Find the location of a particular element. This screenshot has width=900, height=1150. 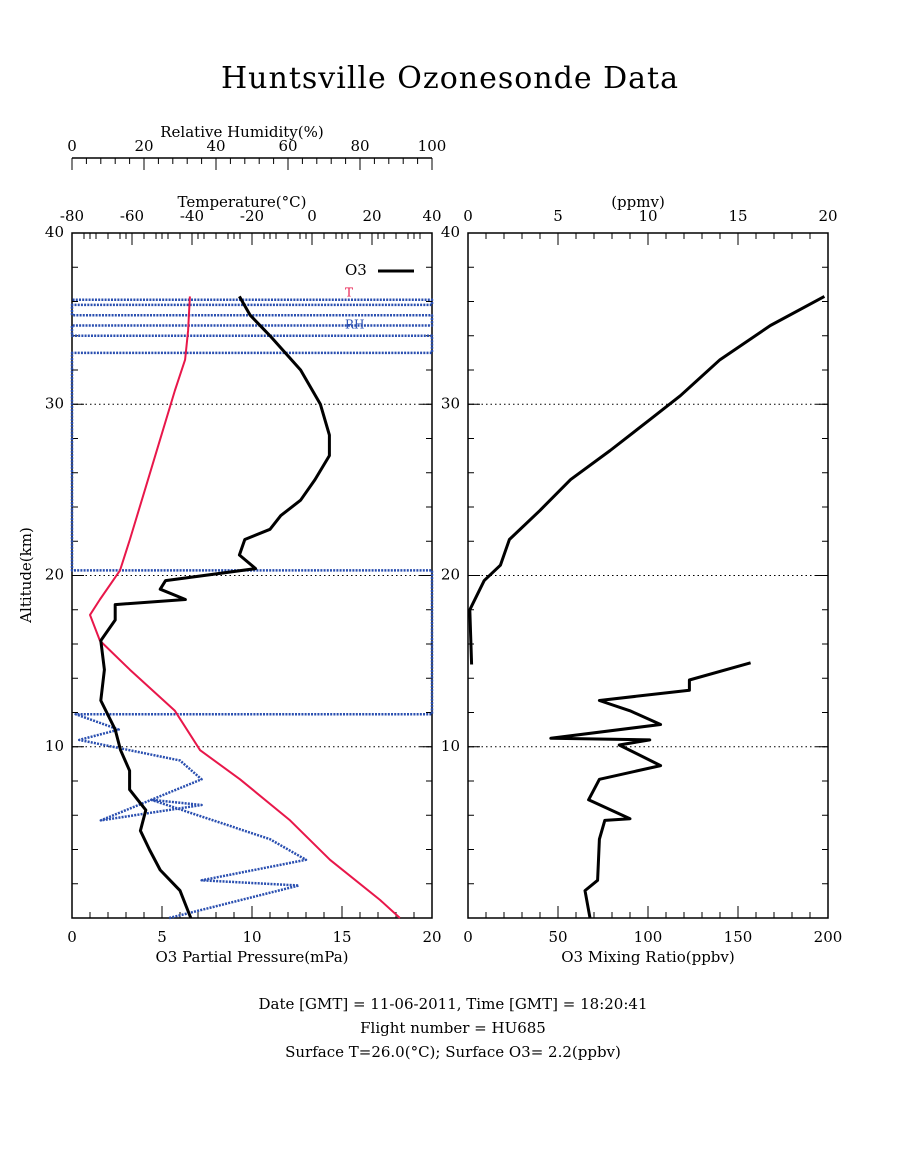

x-tick-label: -40 is located at coordinates (192, 216).